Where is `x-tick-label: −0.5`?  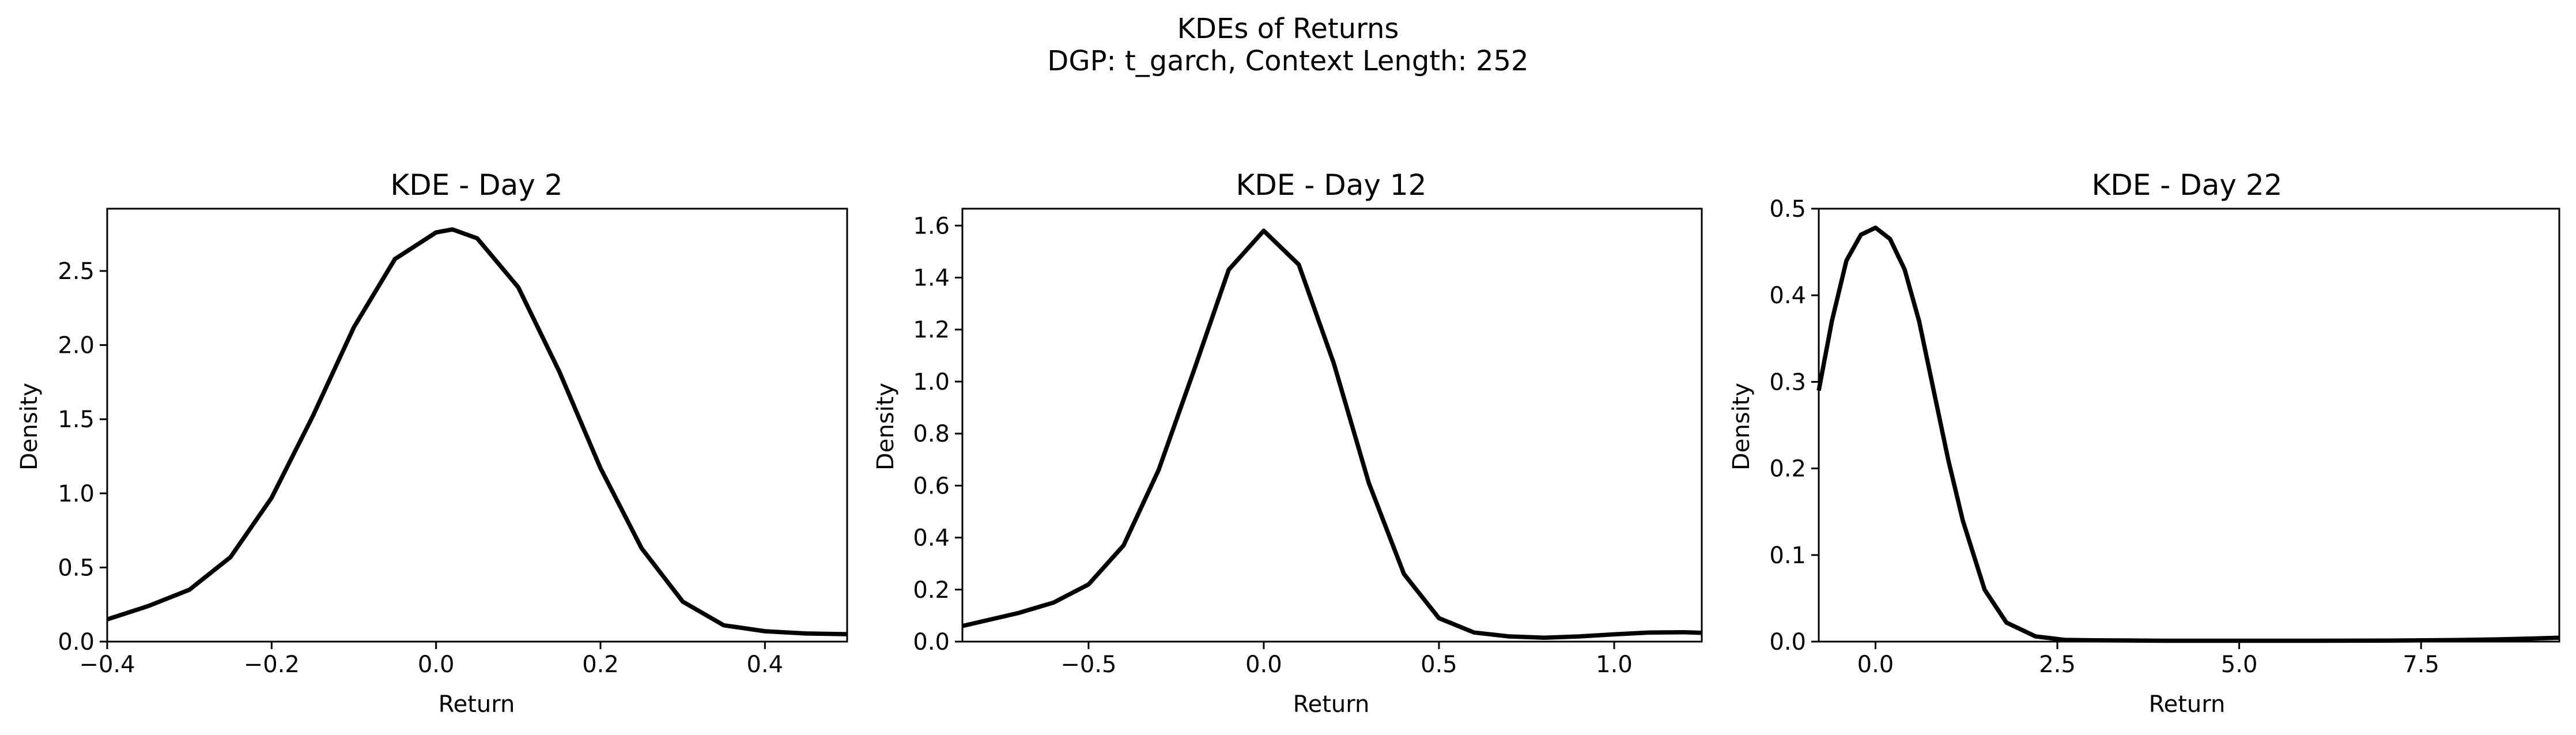 x-tick-label: −0.5 is located at coordinates (1088, 664).